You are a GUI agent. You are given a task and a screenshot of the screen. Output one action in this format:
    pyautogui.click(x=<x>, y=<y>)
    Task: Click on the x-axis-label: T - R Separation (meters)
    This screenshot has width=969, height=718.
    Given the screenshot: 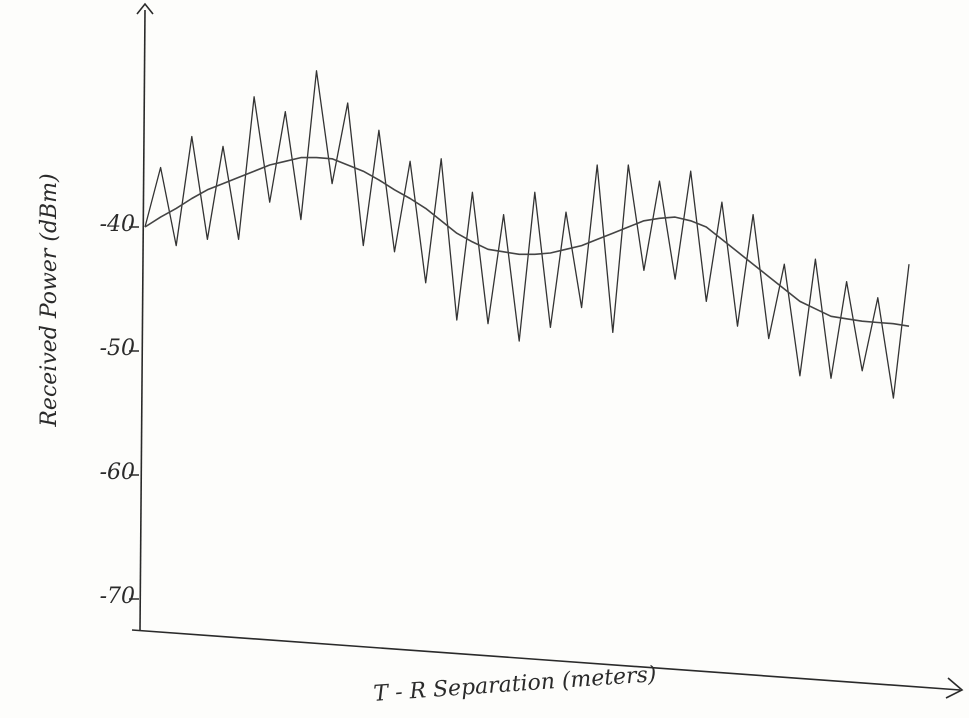 What is the action you would take?
    pyautogui.click(x=515, y=684)
    